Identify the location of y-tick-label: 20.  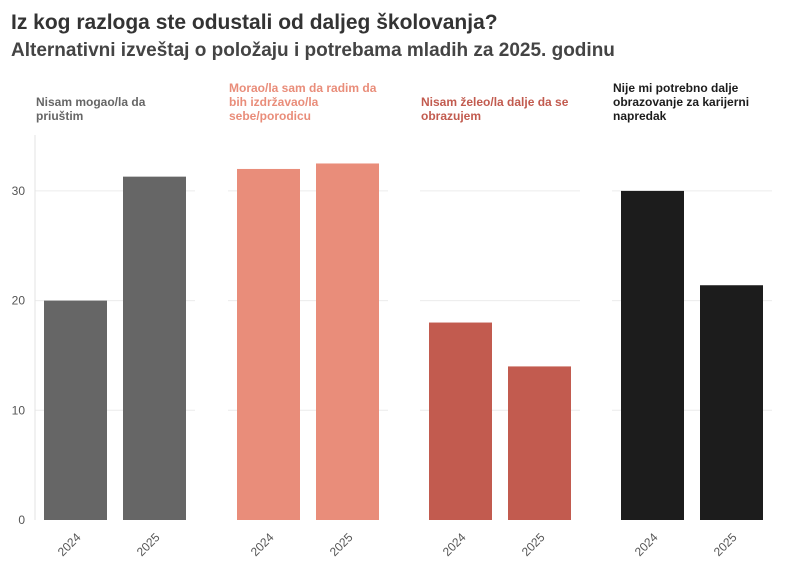
(19, 301).